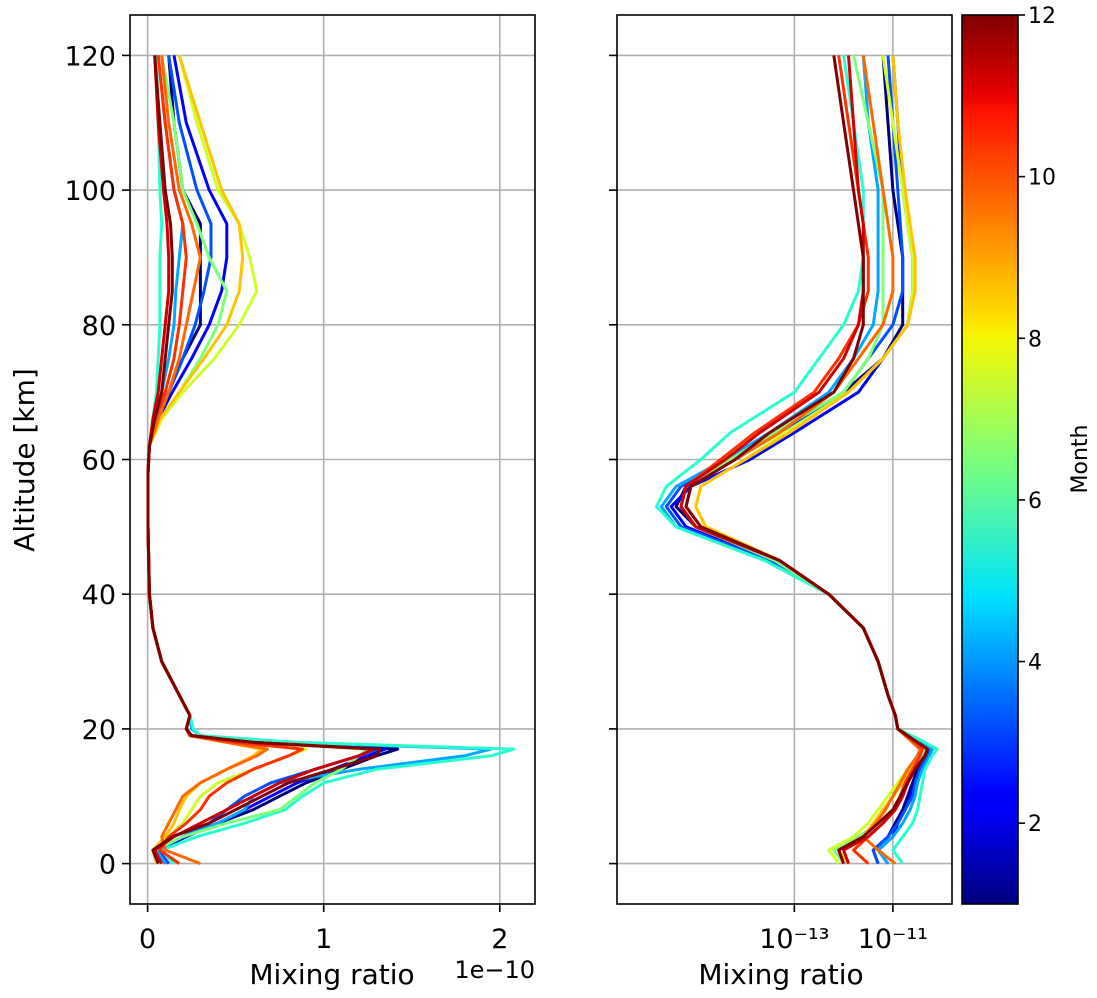 The width and height of the screenshot is (1097, 998). Describe the element at coordinates (494, 970) in the screenshot. I see `left-x-offset-text: 1e−10` at that location.